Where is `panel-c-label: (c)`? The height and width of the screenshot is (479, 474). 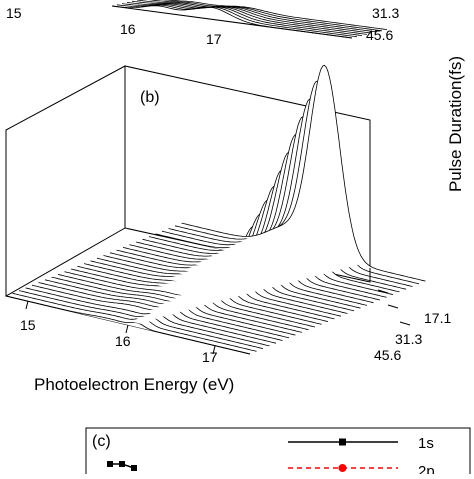 panel-c-label: (c) is located at coordinates (101, 441).